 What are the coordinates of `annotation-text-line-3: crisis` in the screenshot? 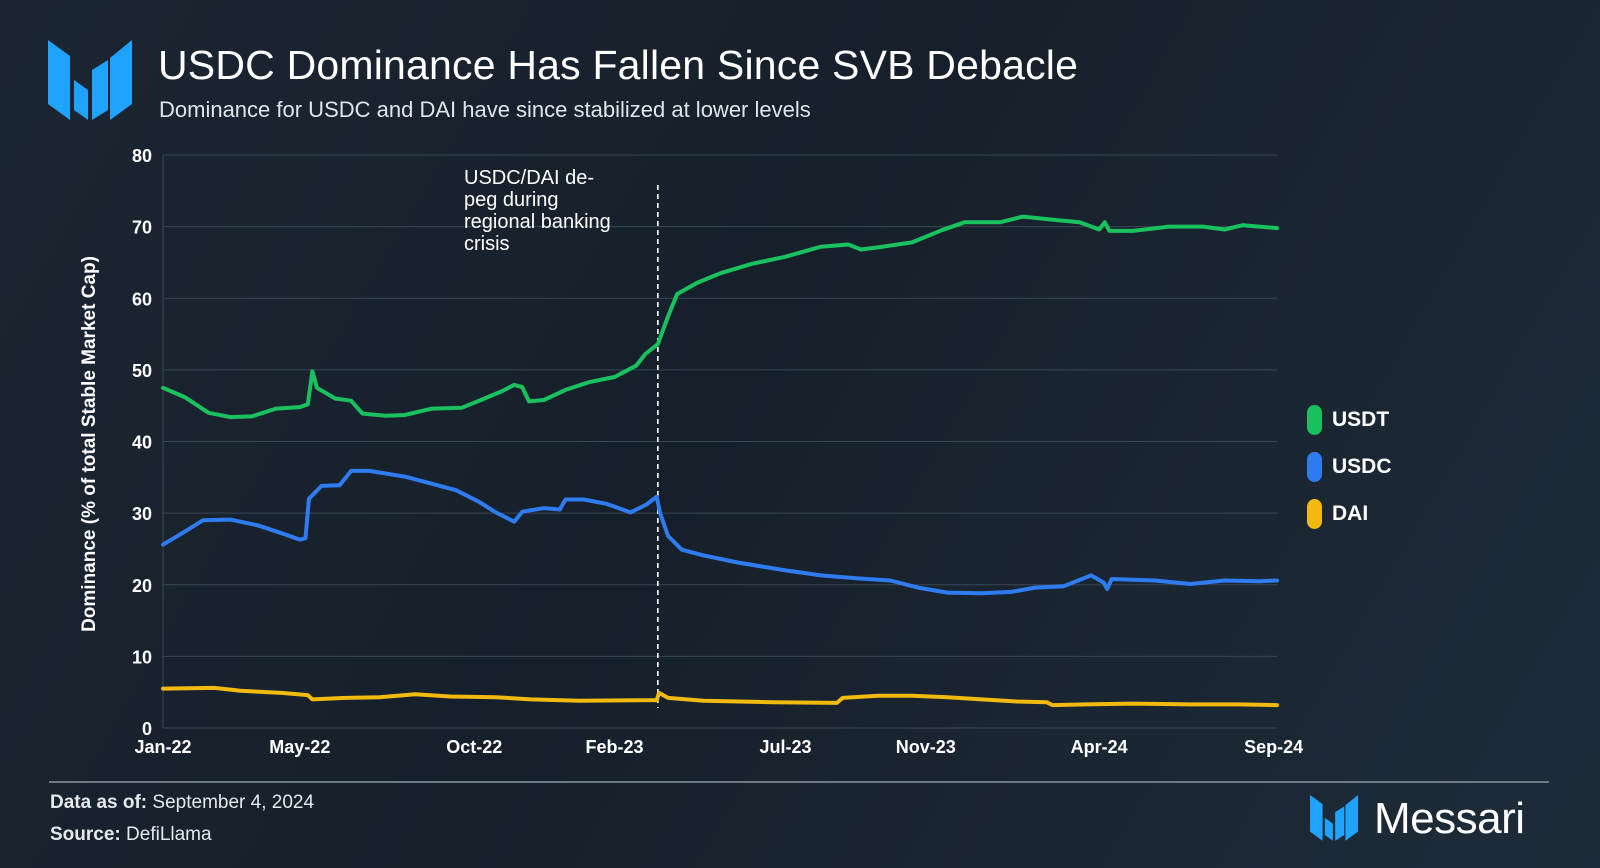 It's located at (487, 244).